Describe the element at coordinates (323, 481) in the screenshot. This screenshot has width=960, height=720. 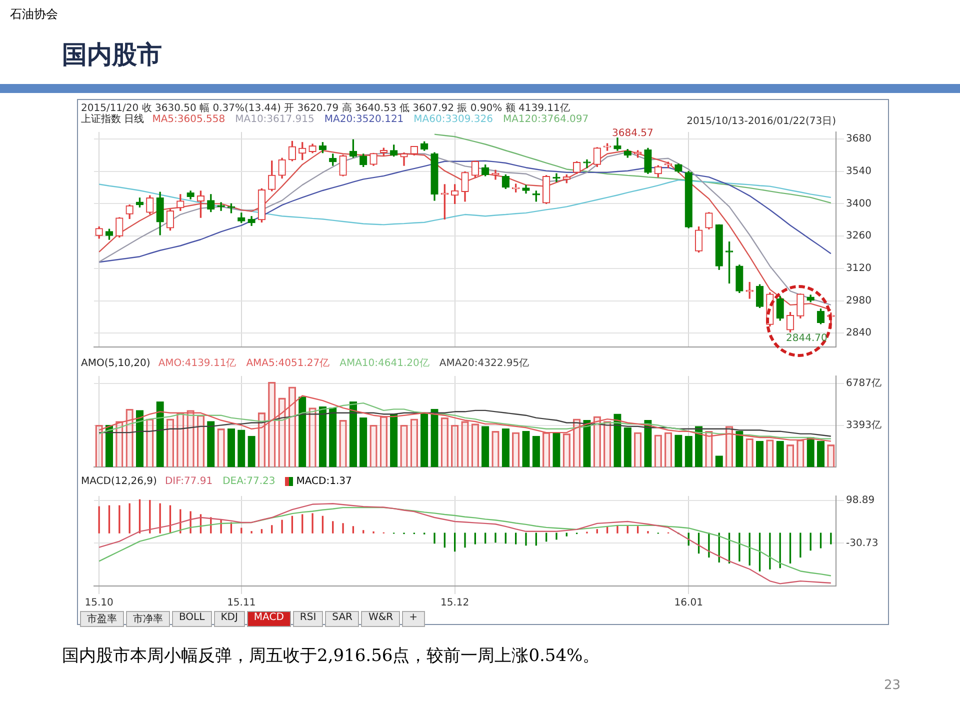
I see `legend-label: MACD:1.37` at that location.